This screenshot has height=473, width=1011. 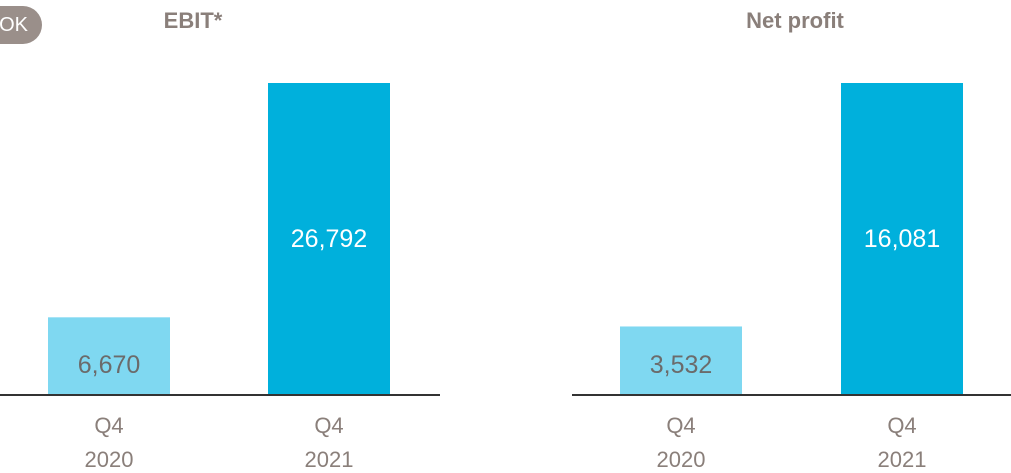 I want to click on net-profit-bar-2020, so click(x=681, y=360).